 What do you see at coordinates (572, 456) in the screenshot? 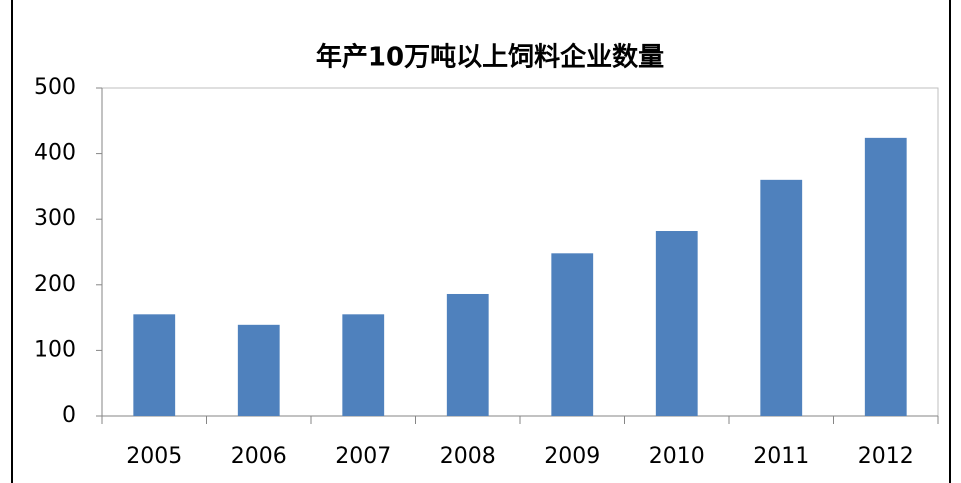
I see `x-tick-label: 2009` at bounding box center [572, 456].